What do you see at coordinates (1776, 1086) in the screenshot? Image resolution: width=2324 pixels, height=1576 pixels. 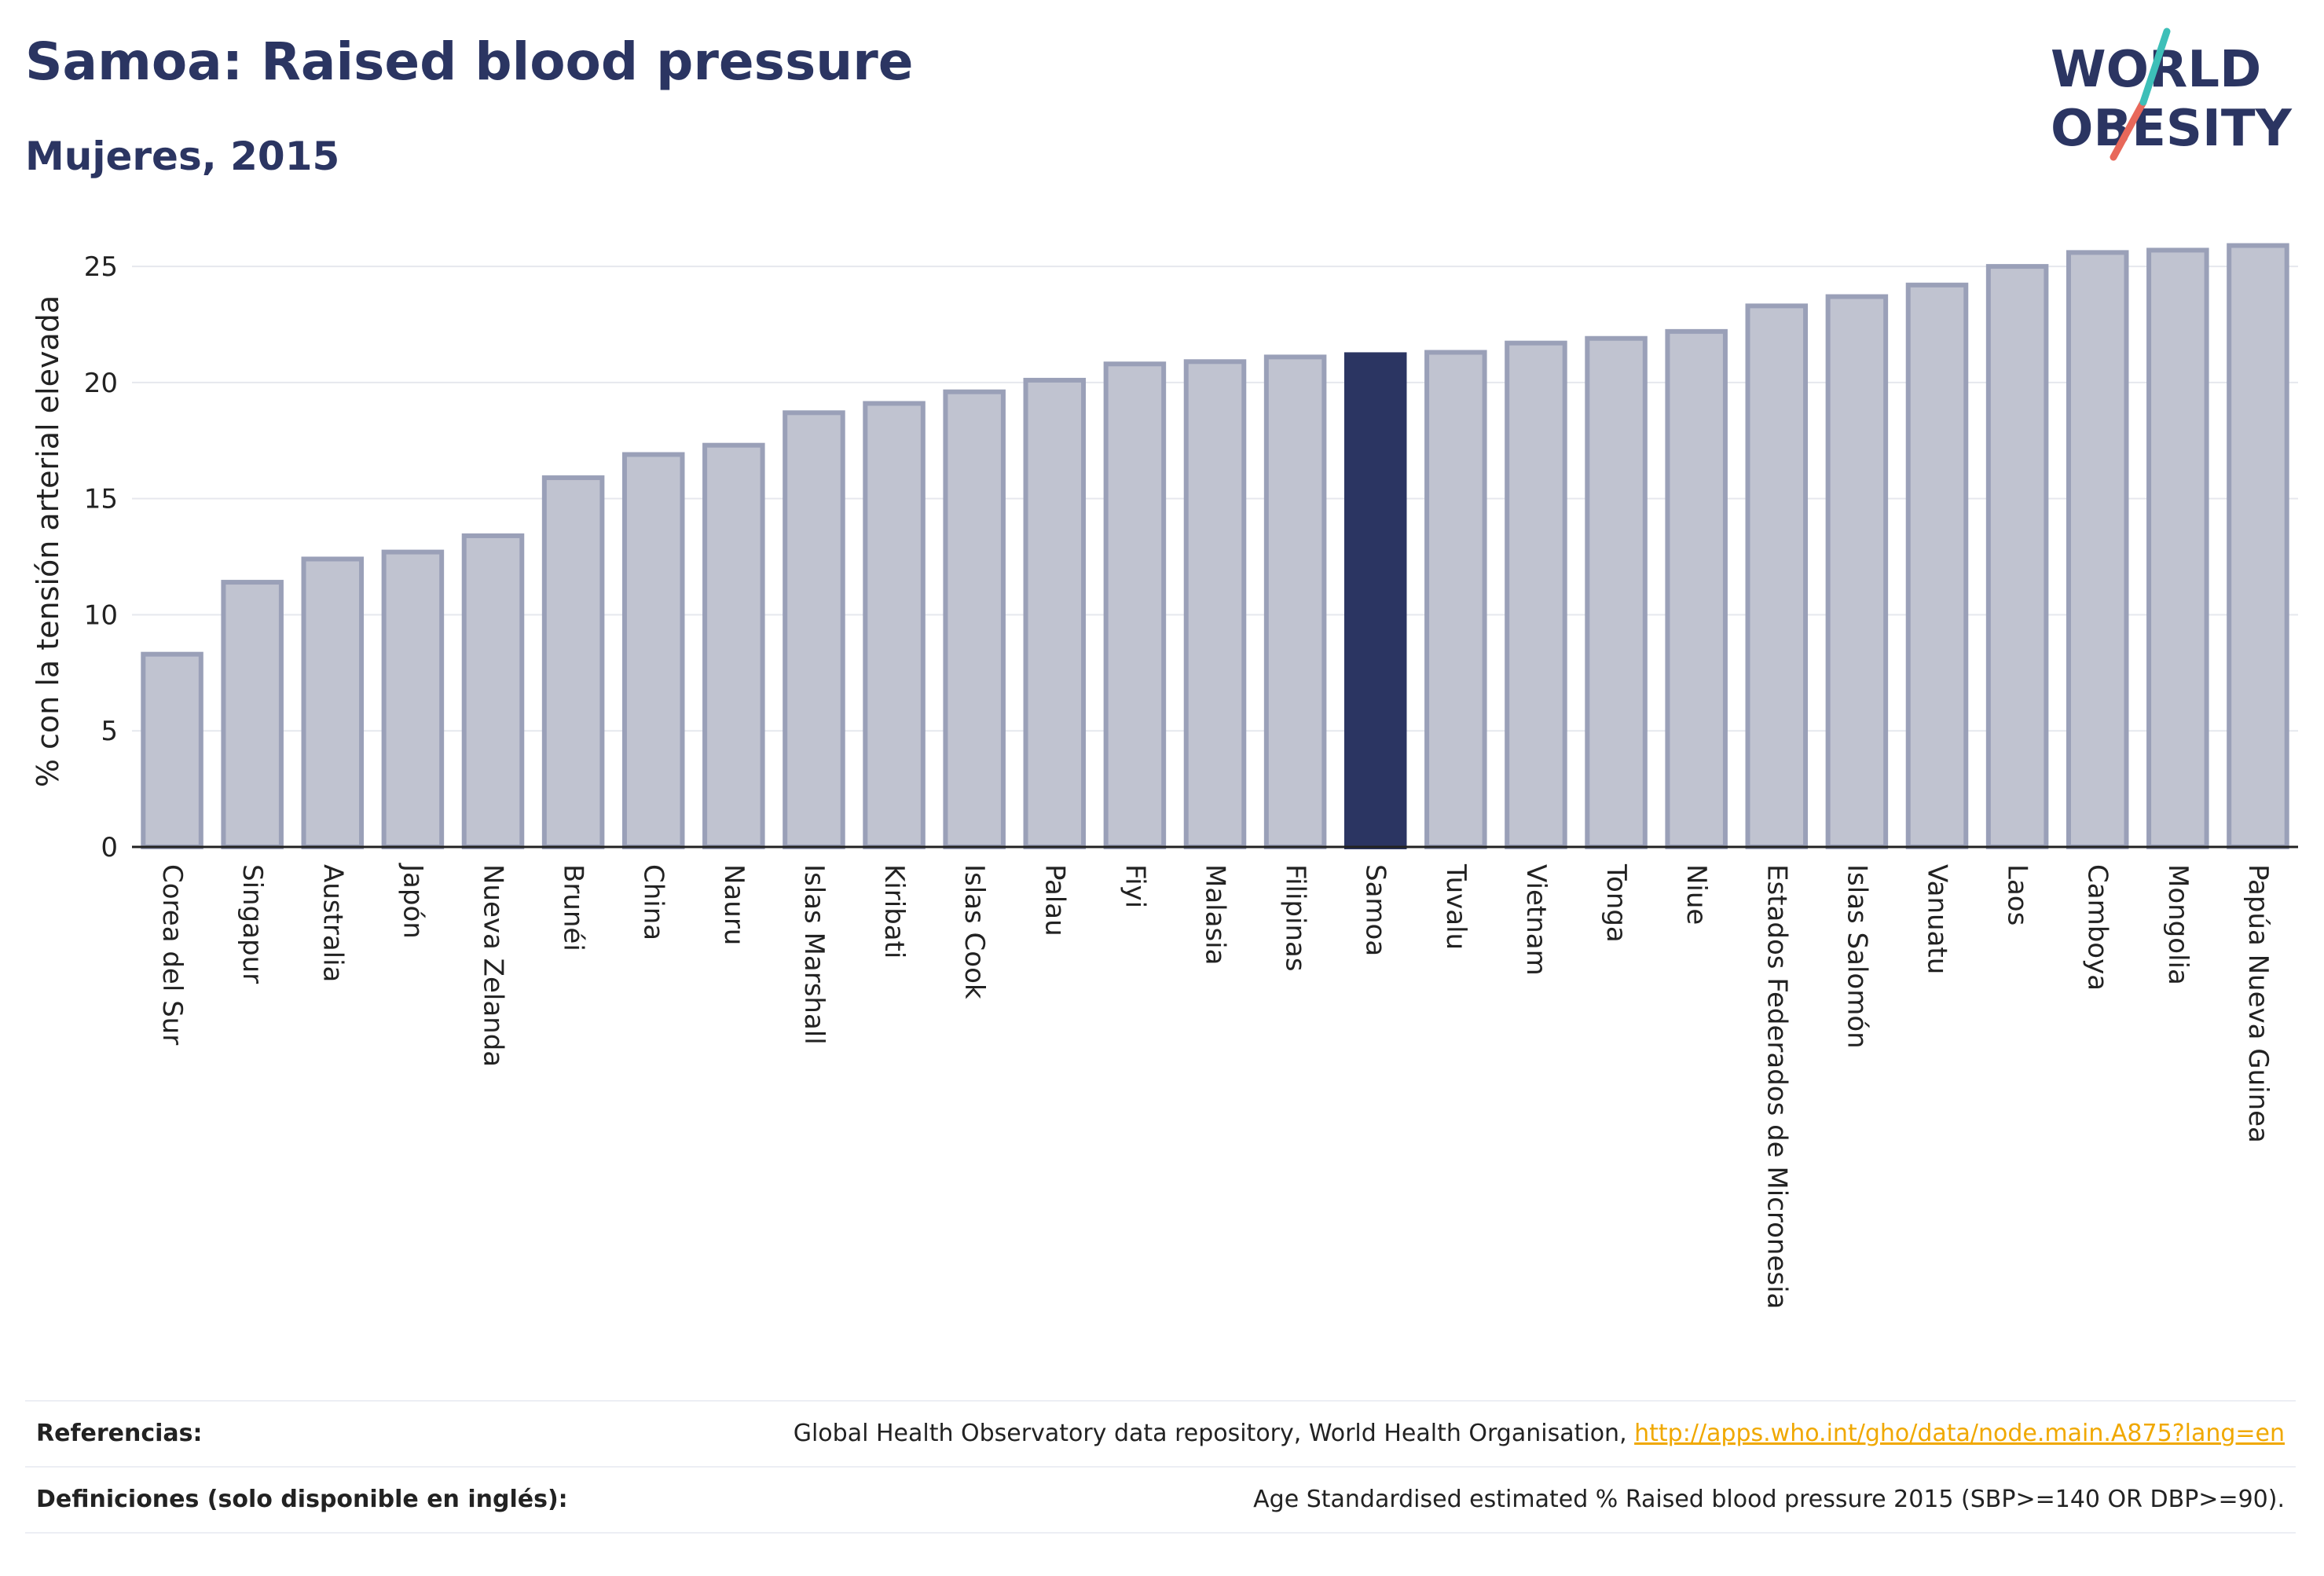 I see `x-tick-label: Estados Federados de Micronesia` at bounding box center [1776, 1086].